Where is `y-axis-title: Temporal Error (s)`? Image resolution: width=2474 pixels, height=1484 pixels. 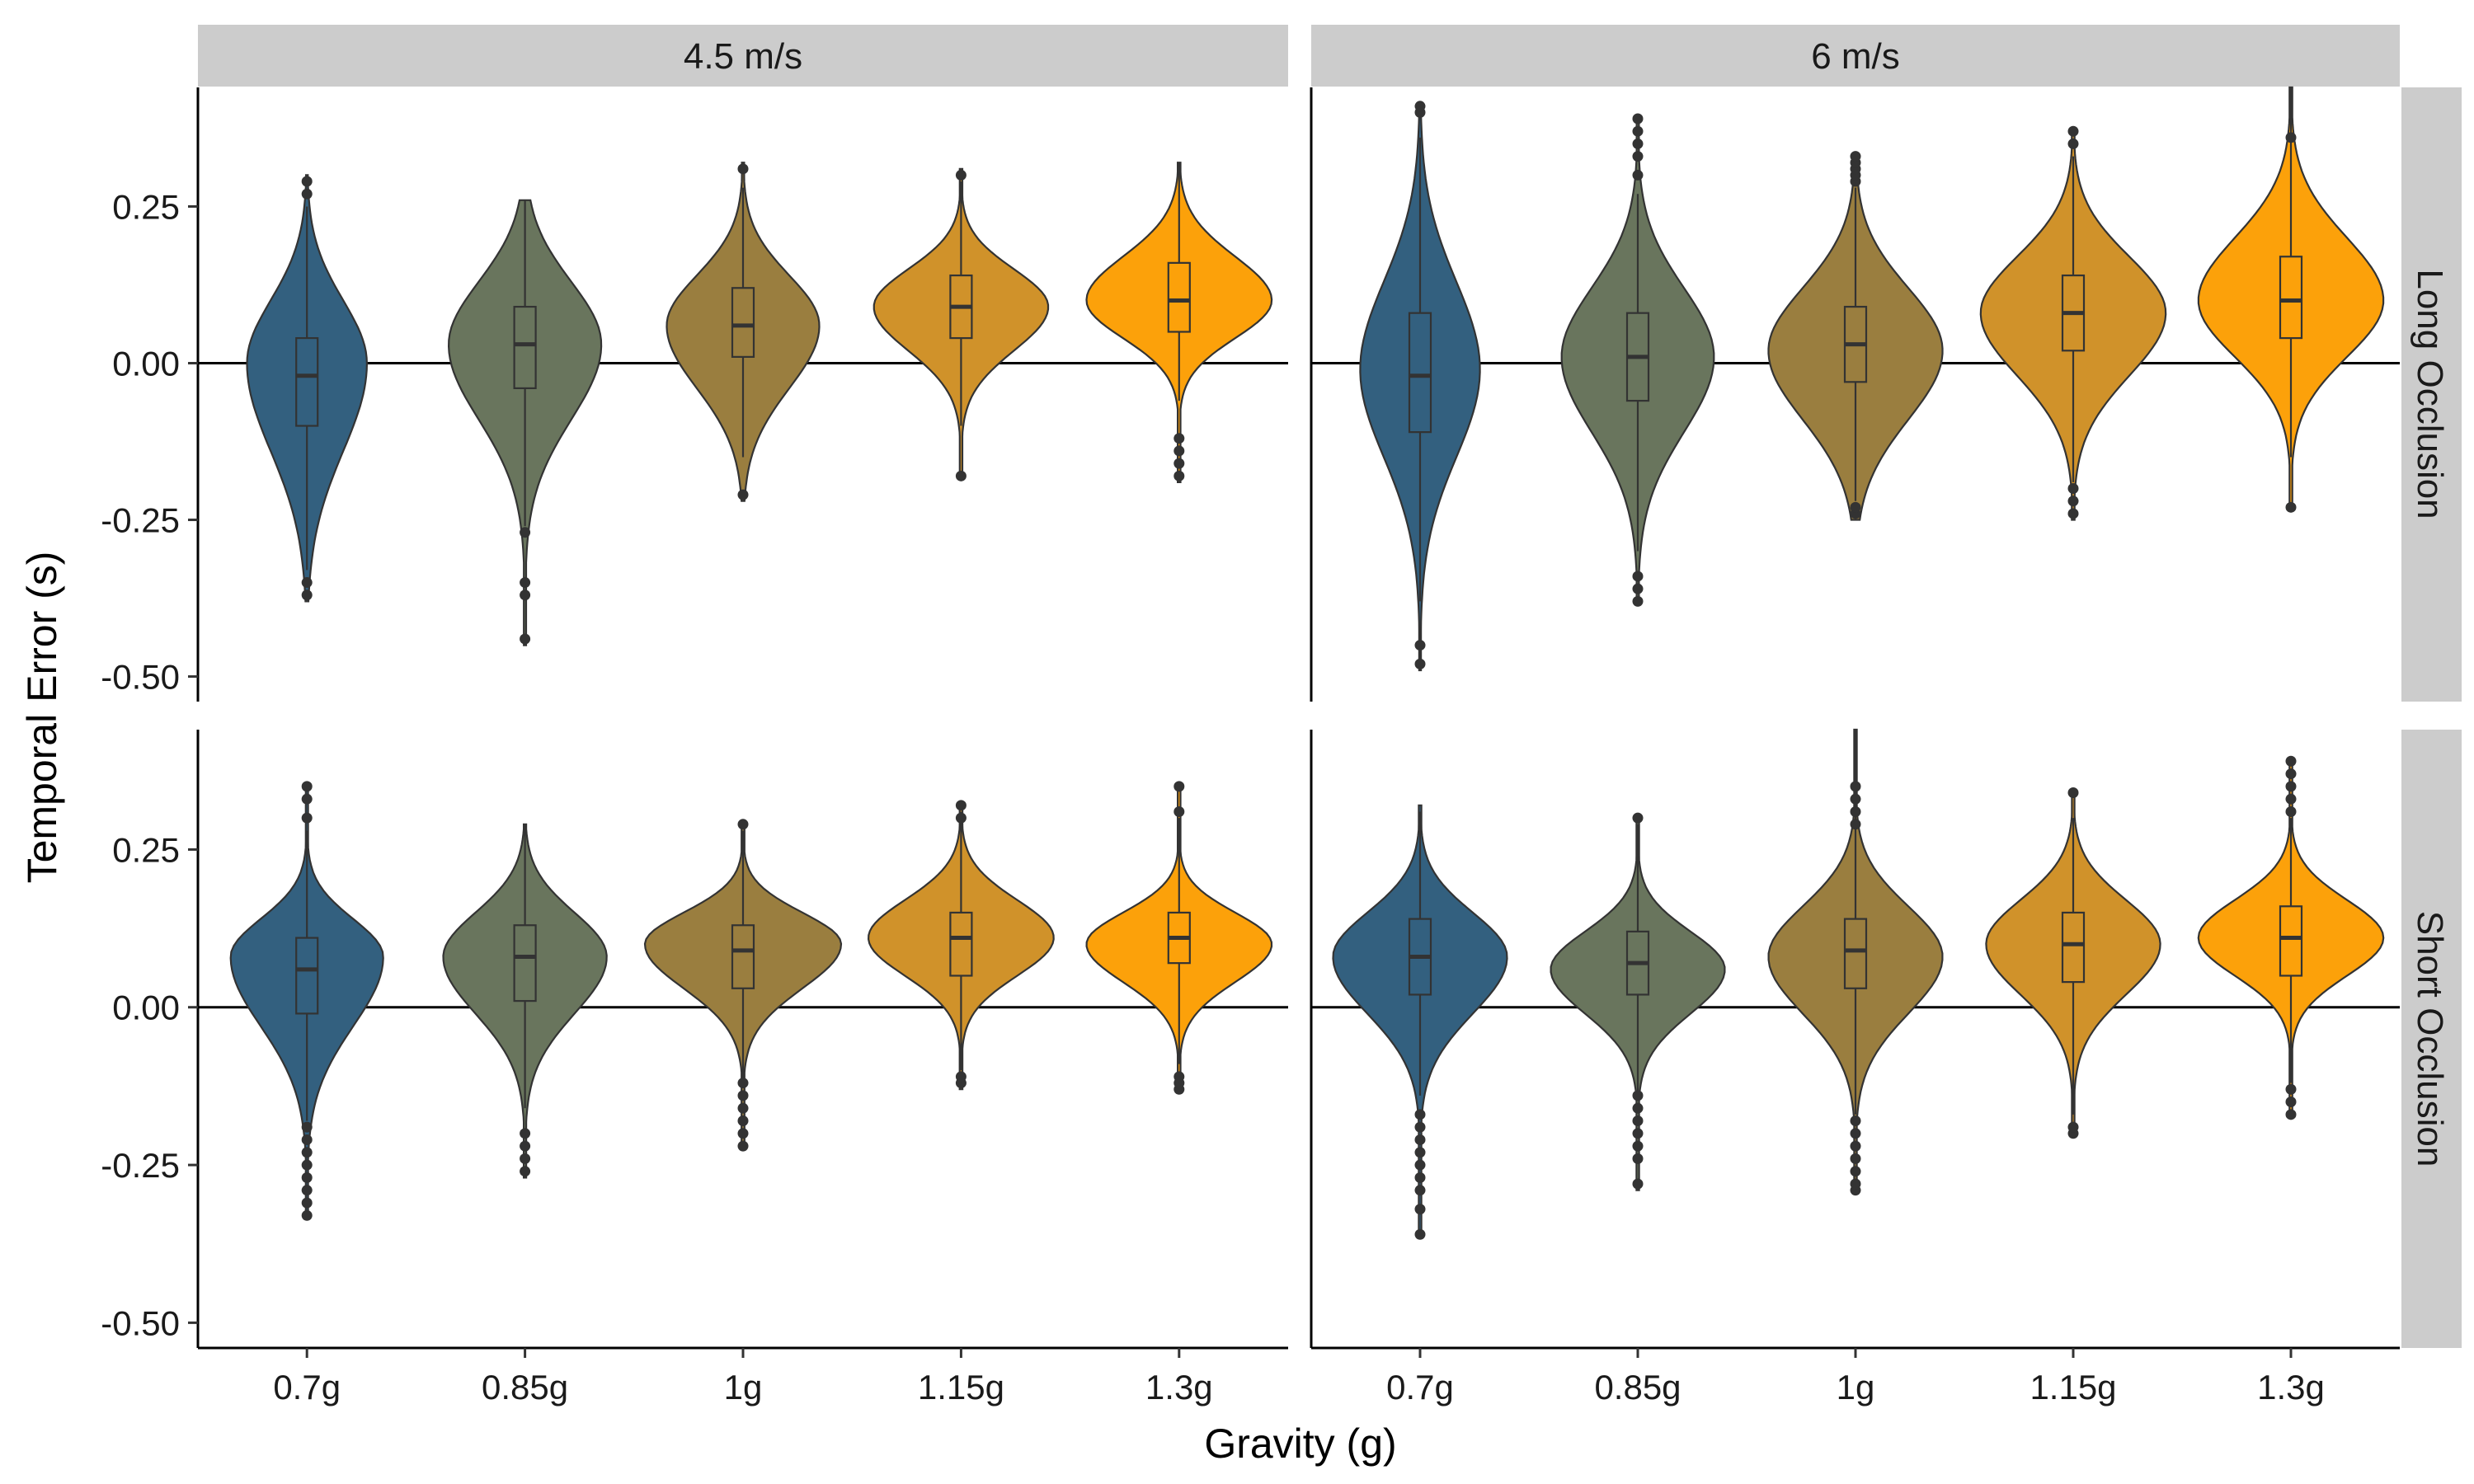
y-axis-title: Temporal Error (s) is located at coordinates (42, 718).